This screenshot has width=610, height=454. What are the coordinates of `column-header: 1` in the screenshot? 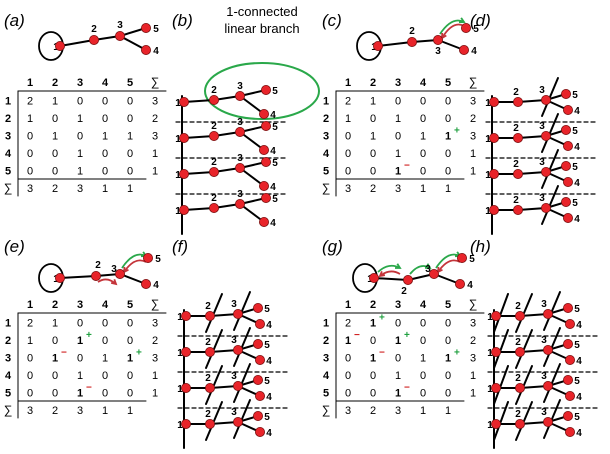 It's located at (348, 83).